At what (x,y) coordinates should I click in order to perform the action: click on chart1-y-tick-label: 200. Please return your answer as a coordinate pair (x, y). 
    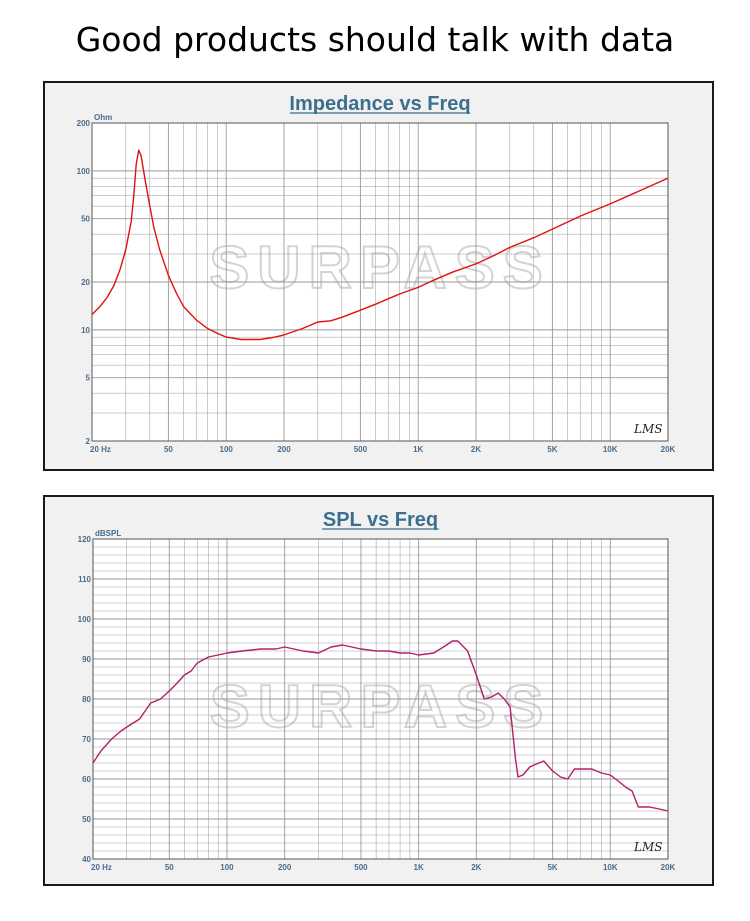
    Looking at the image, I should click on (84, 123).